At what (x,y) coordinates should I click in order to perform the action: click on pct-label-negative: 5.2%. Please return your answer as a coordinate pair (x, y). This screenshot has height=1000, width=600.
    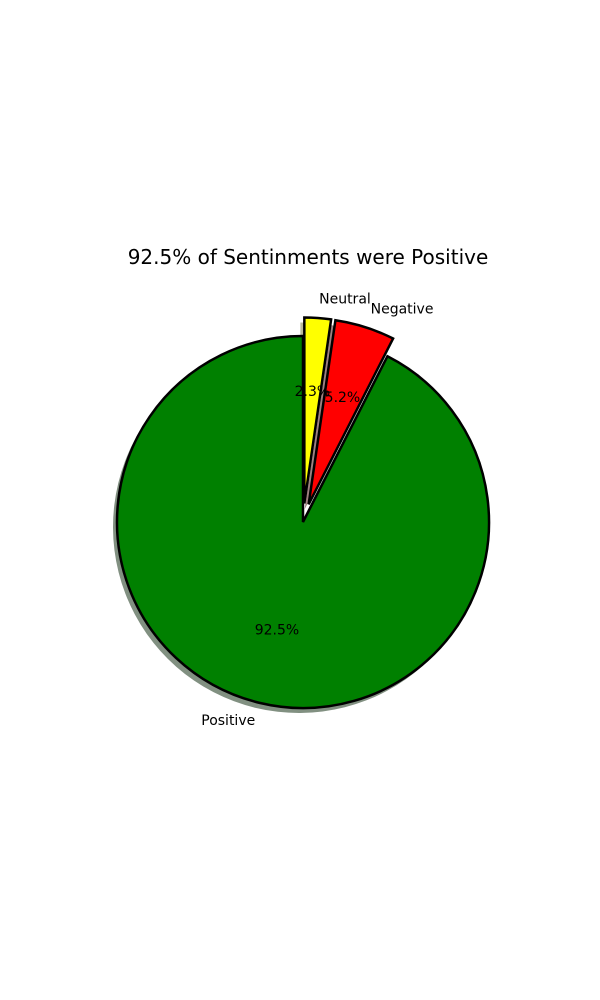
    Looking at the image, I should click on (343, 398).